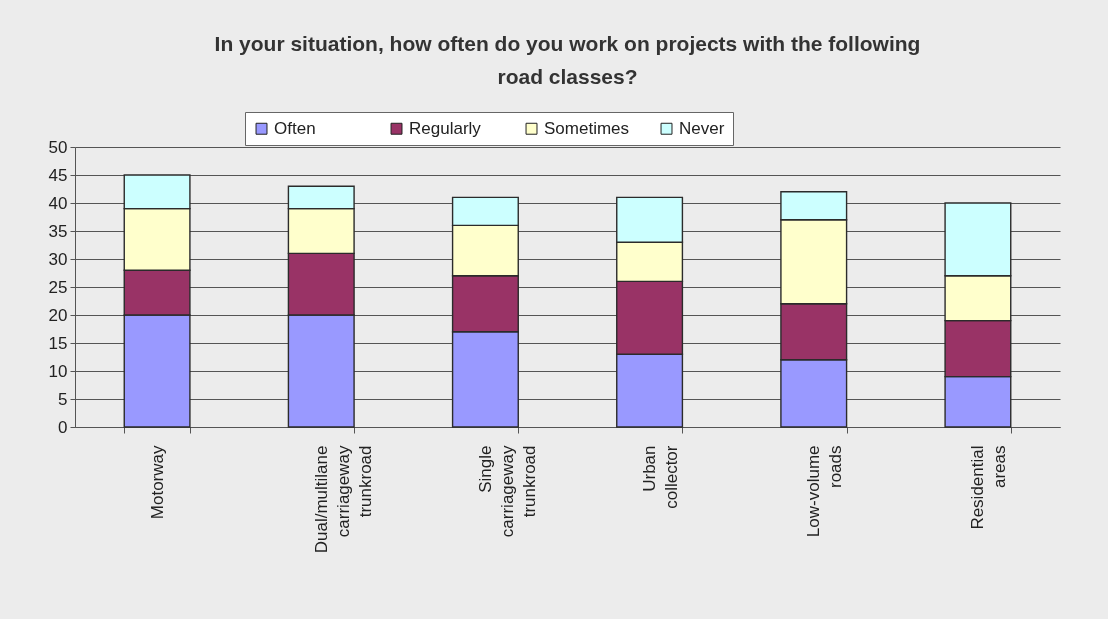  Describe the element at coordinates (661, 477) in the screenshot. I see `x-tick-label: Urban collector` at that location.